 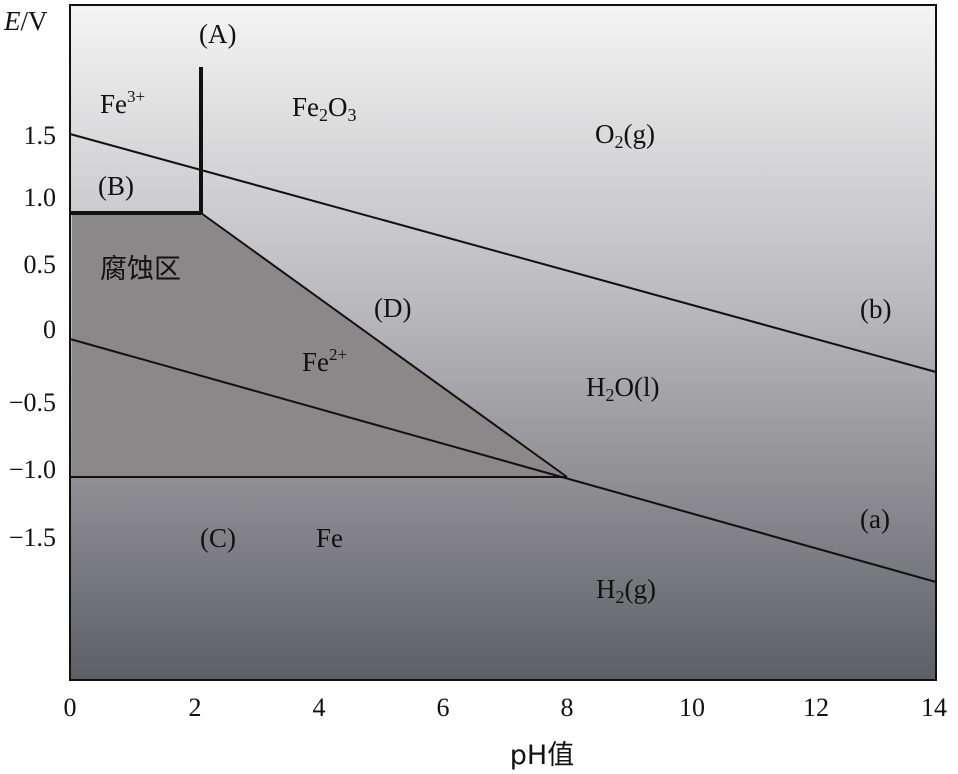 I want to click on label-line-b: (b), so click(x=875, y=309).